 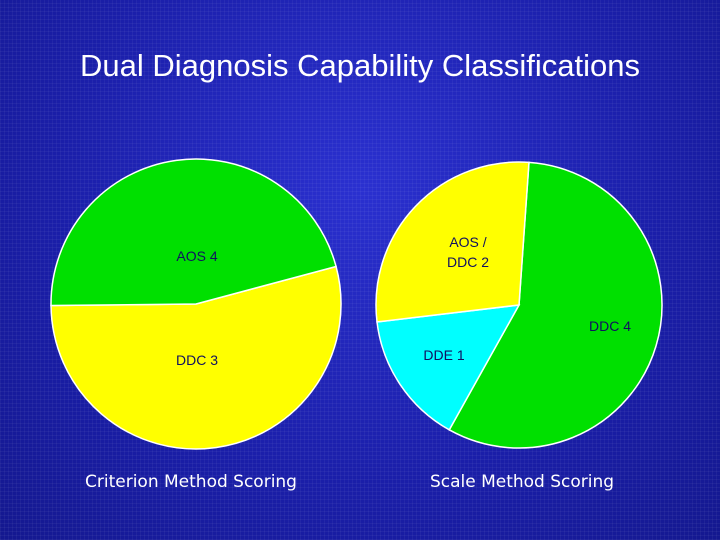 I want to click on pie-0-slice-1-label: DDC 3, so click(x=197, y=360).